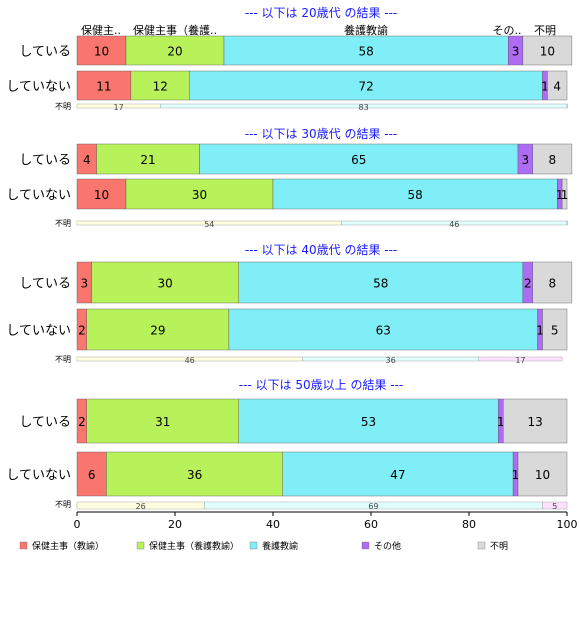 This screenshot has width=580, height=636. I want to click on bar-value-label: 21, so click(147, 160).